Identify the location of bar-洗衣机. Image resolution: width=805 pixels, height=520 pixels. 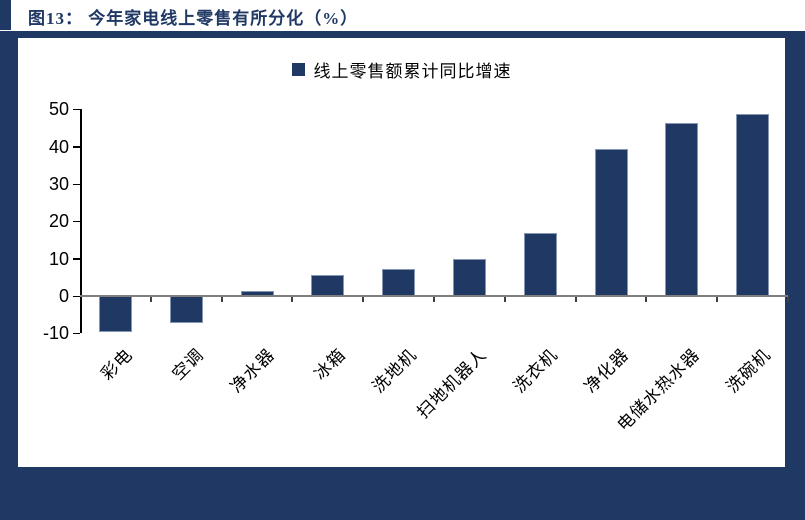
(540, 264).